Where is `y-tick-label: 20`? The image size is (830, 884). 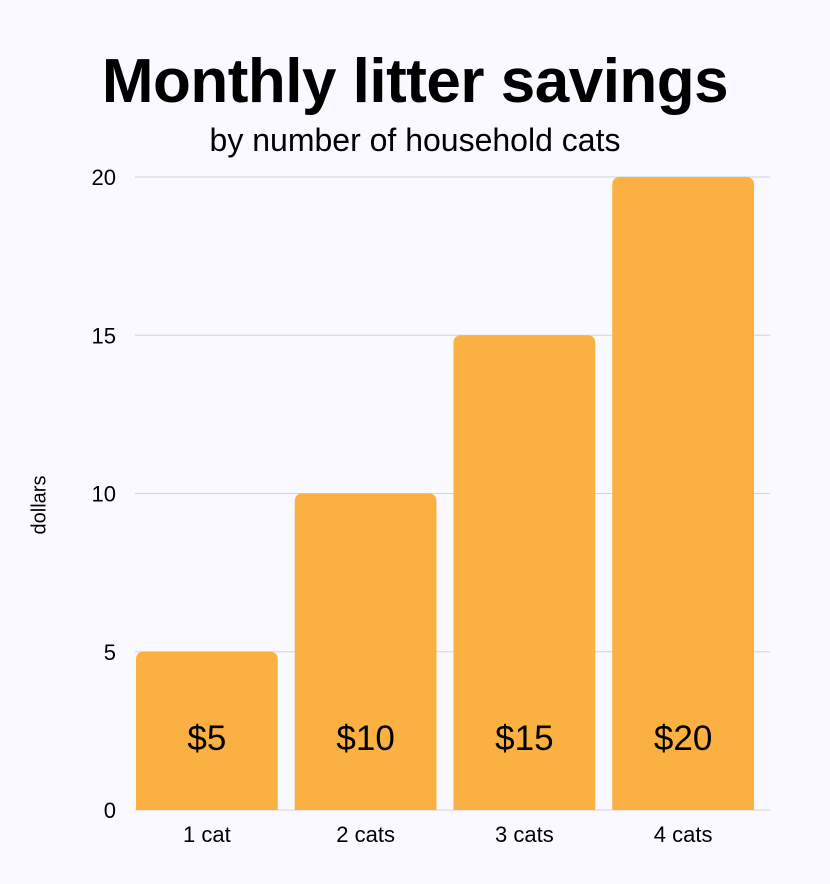 y-tick-label: 20 is located at coordinates (104, 177).